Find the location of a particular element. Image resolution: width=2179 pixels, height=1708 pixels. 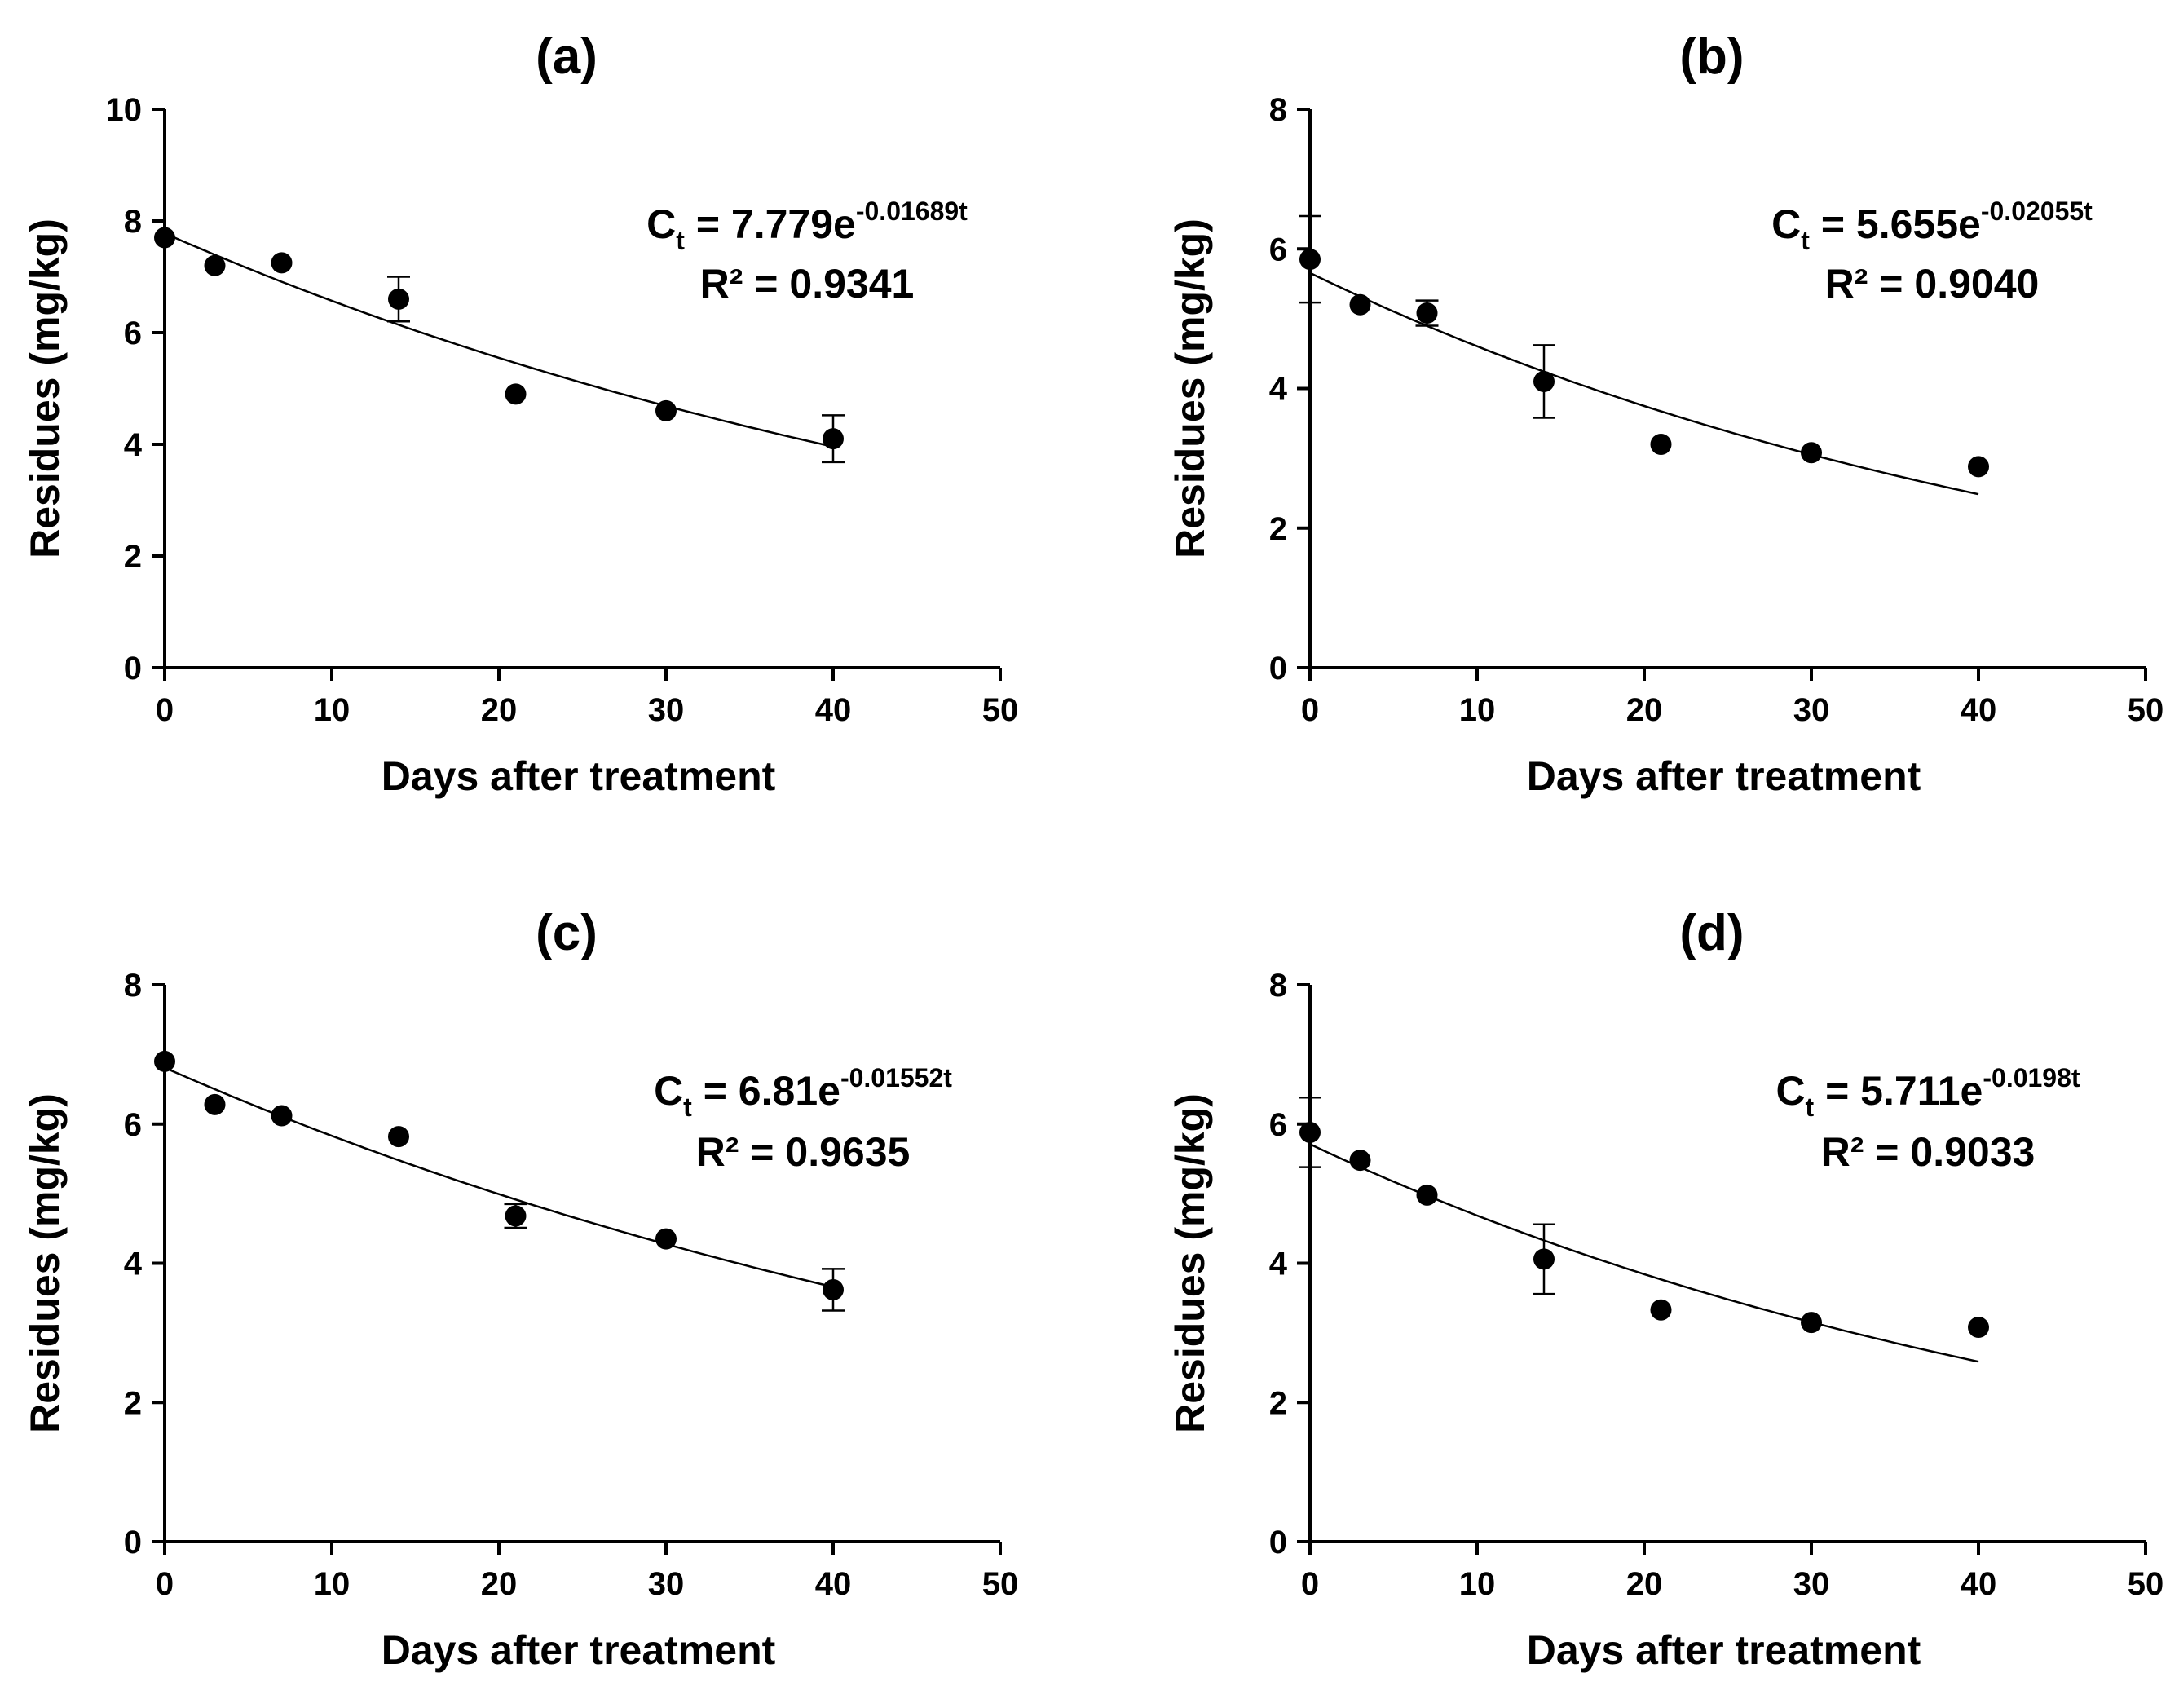

panel-title: (d) is located at coordinates (1712, 933).